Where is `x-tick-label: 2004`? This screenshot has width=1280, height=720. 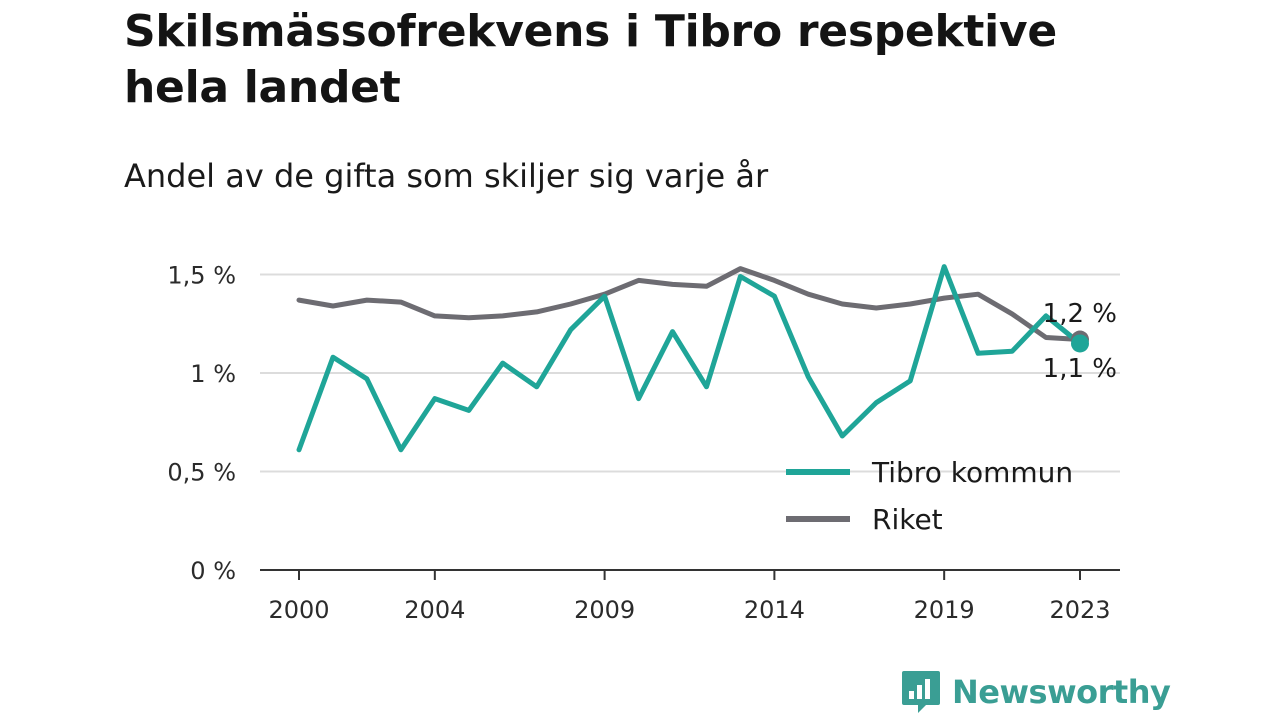
x-tick-label: 2004 is located at coordinates (434, 610).